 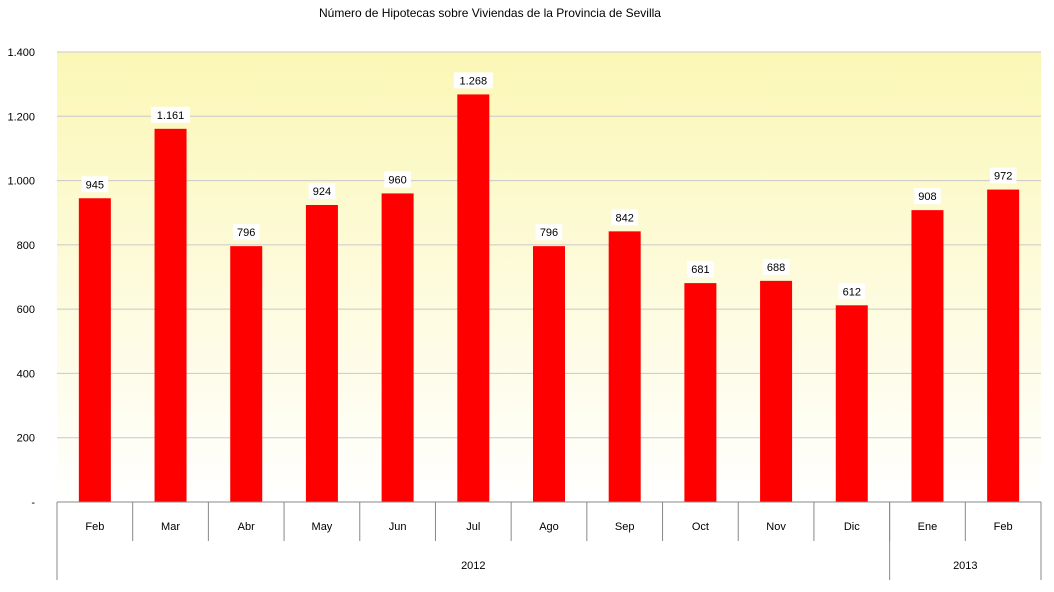 I want to click on x-group-label: 2013, so click(x=965, y=566).